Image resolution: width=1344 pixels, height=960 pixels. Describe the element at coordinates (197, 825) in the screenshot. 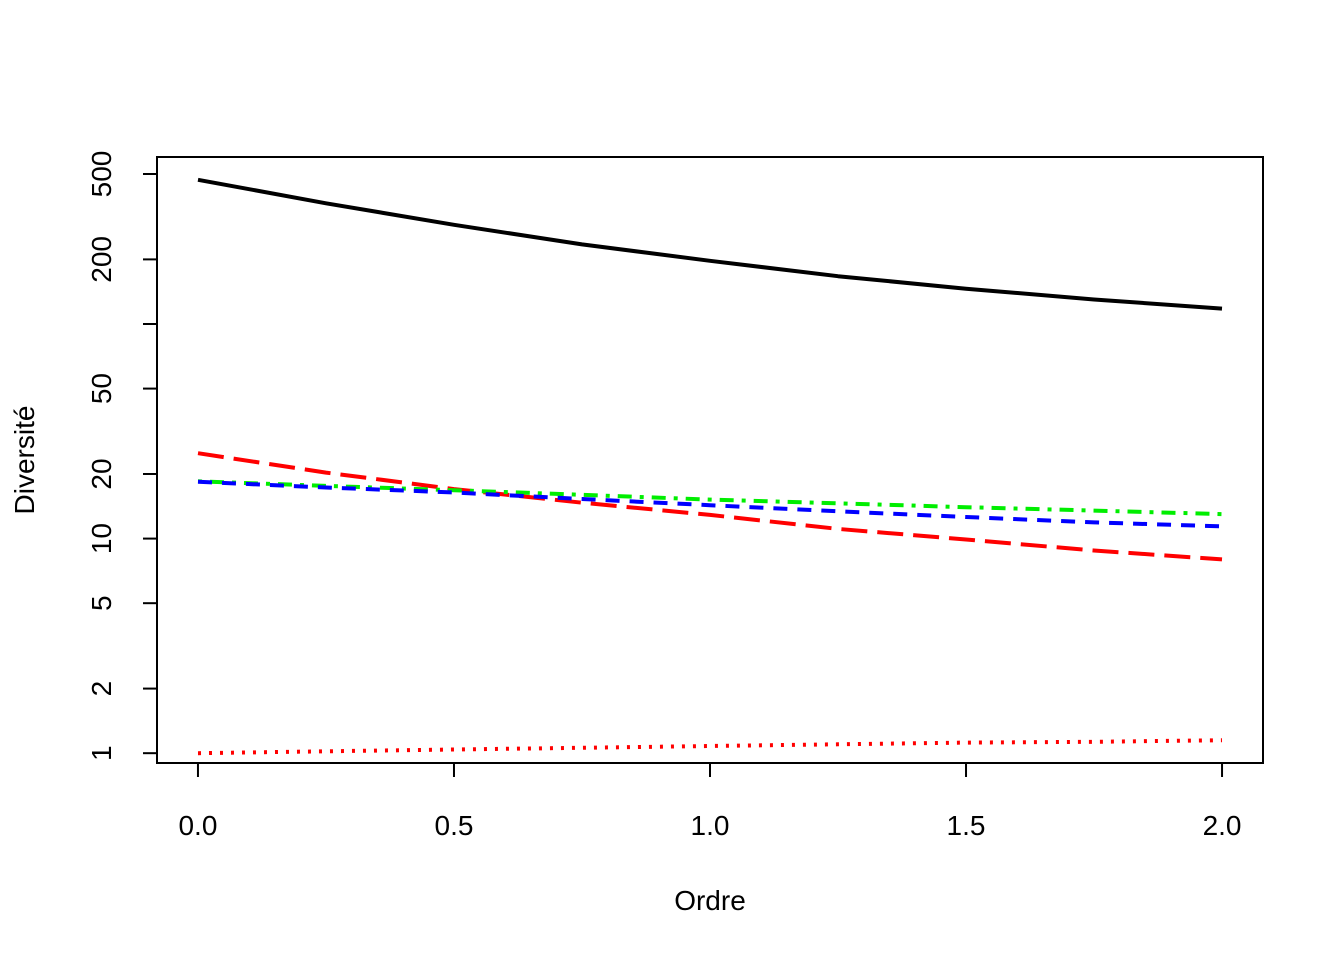

I see `x-tick-label: 0.0` at that location.